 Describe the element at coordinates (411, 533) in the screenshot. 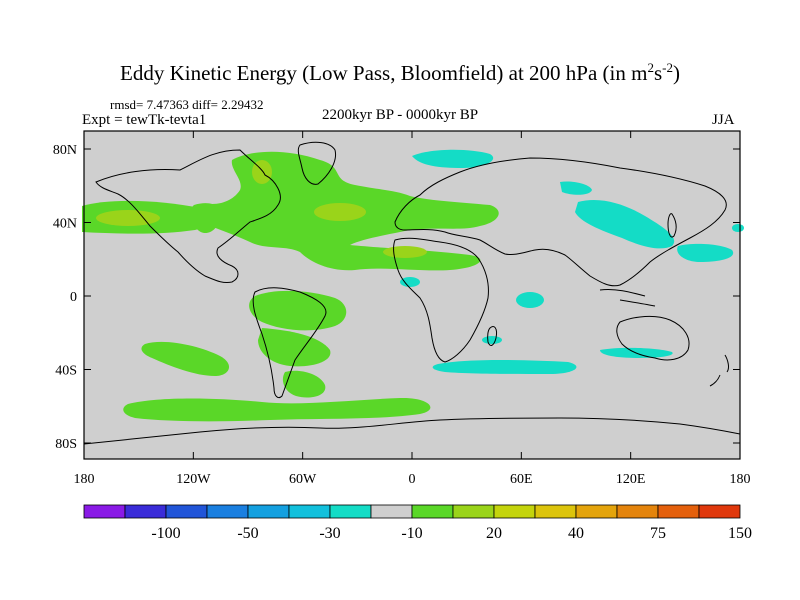

I see `colorbar-label: -10` at that location.